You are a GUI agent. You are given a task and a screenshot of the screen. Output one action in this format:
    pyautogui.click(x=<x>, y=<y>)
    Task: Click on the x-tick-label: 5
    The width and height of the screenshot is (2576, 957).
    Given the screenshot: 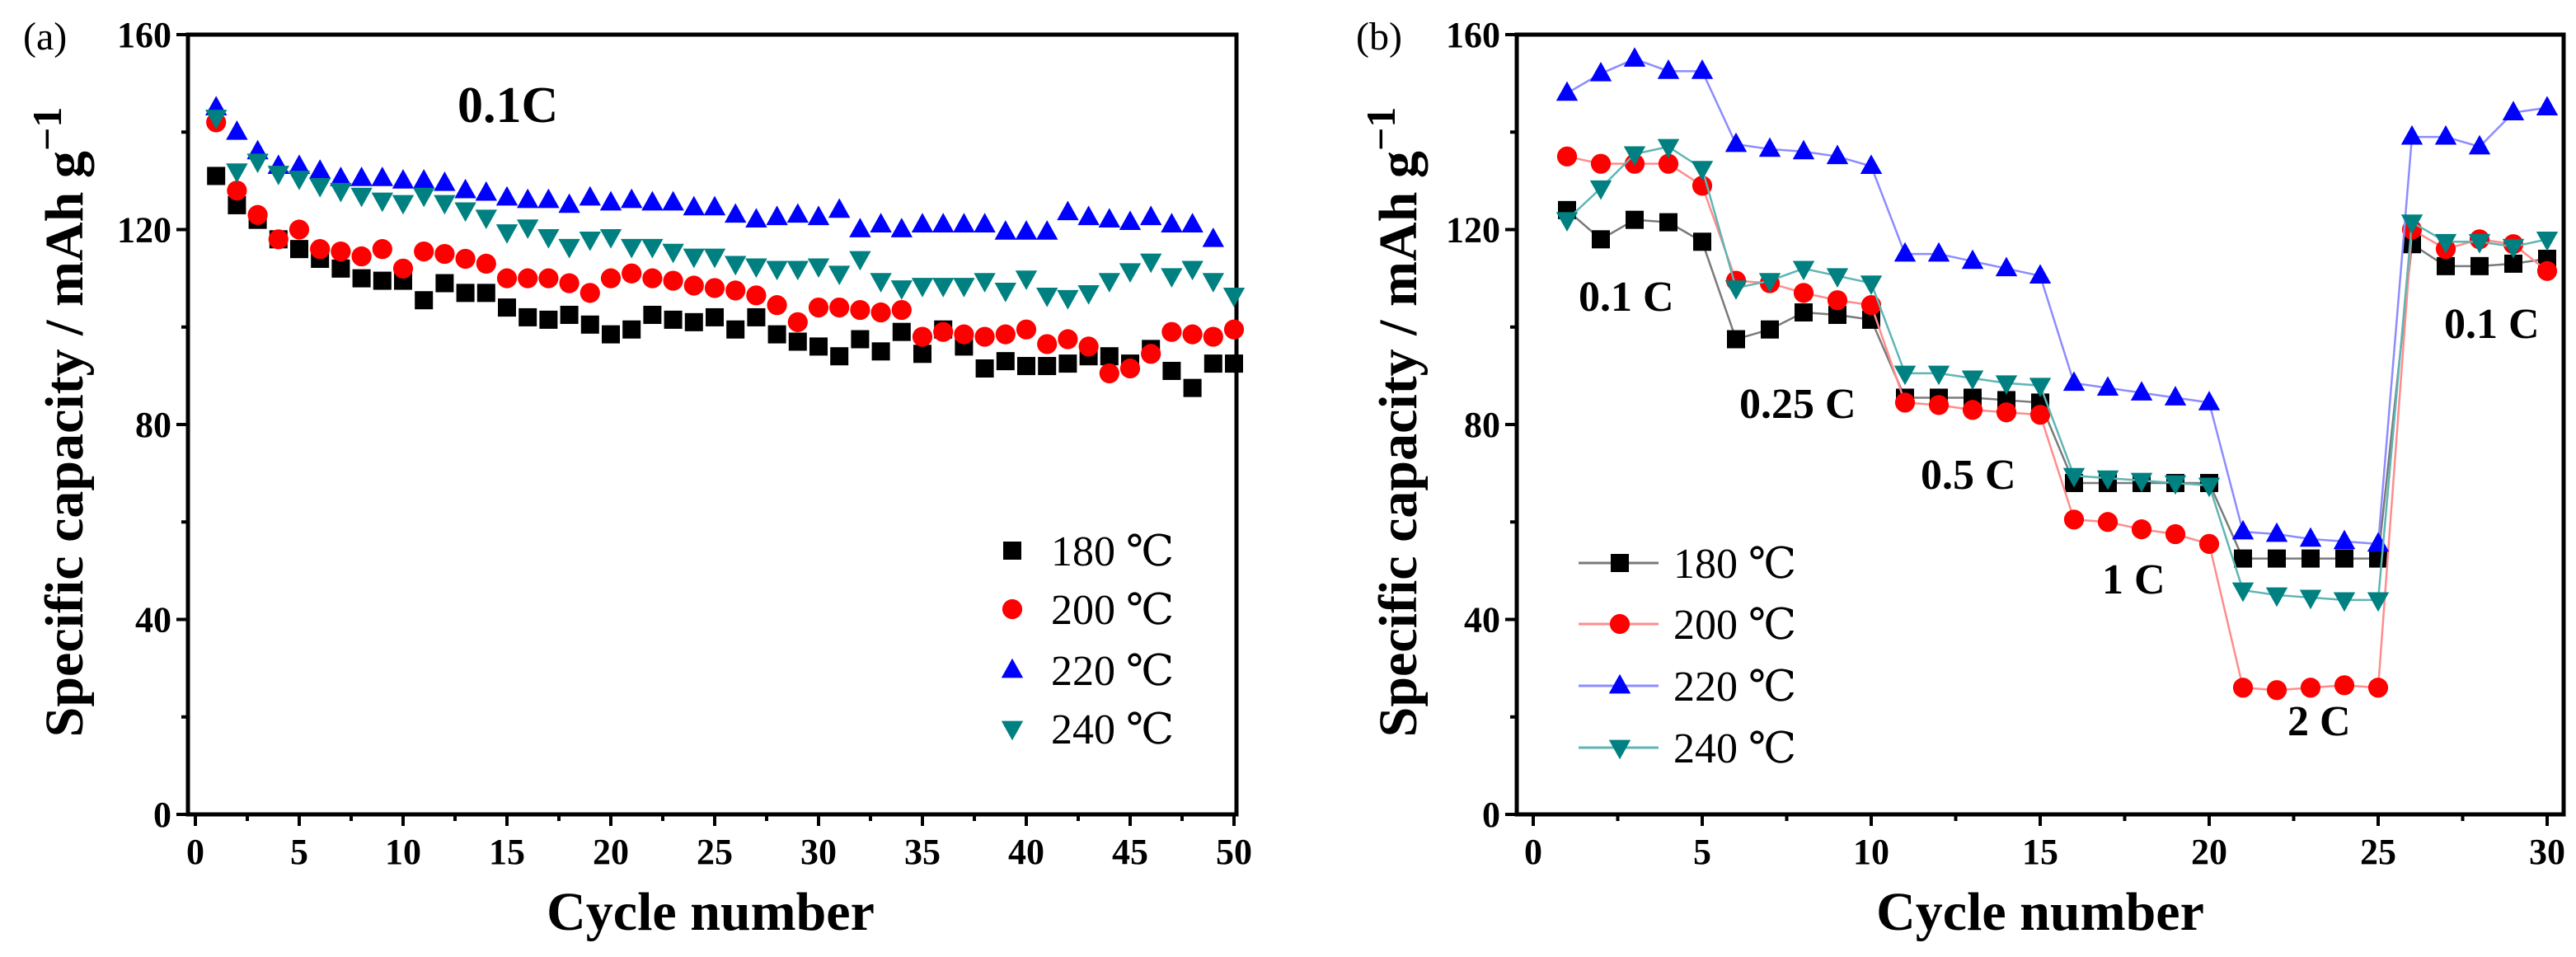 What is the action you would take?
    pyautogui.click(x=1702, y=852)
    